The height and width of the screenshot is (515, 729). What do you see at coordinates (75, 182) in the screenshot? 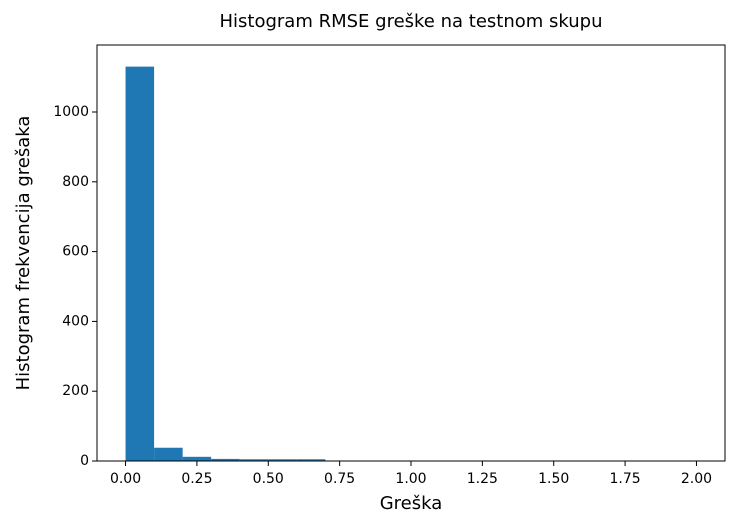
I see `y-tick-label: 800` at bounding box center [75, 182].